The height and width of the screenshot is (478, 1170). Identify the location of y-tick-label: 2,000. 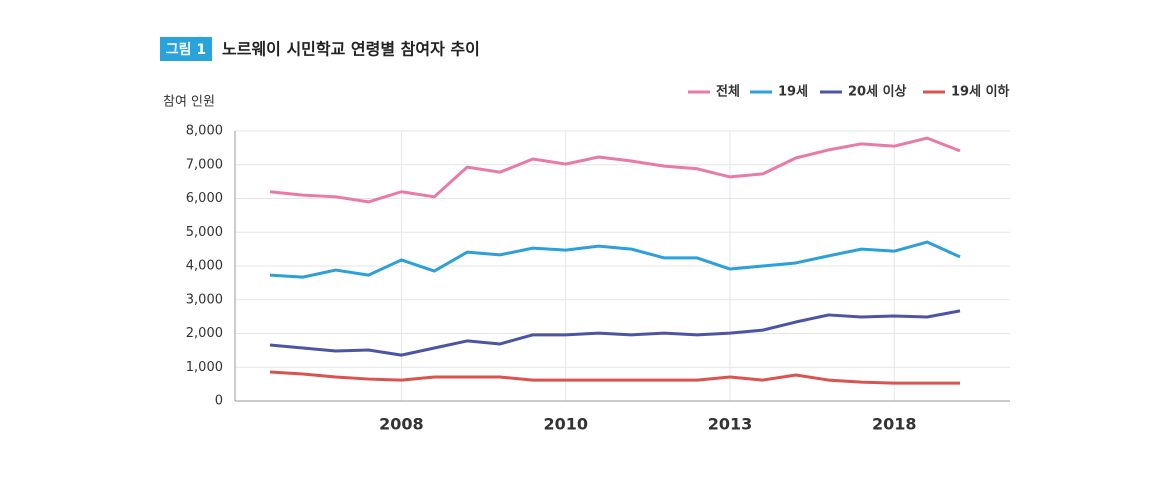
(204, 333).